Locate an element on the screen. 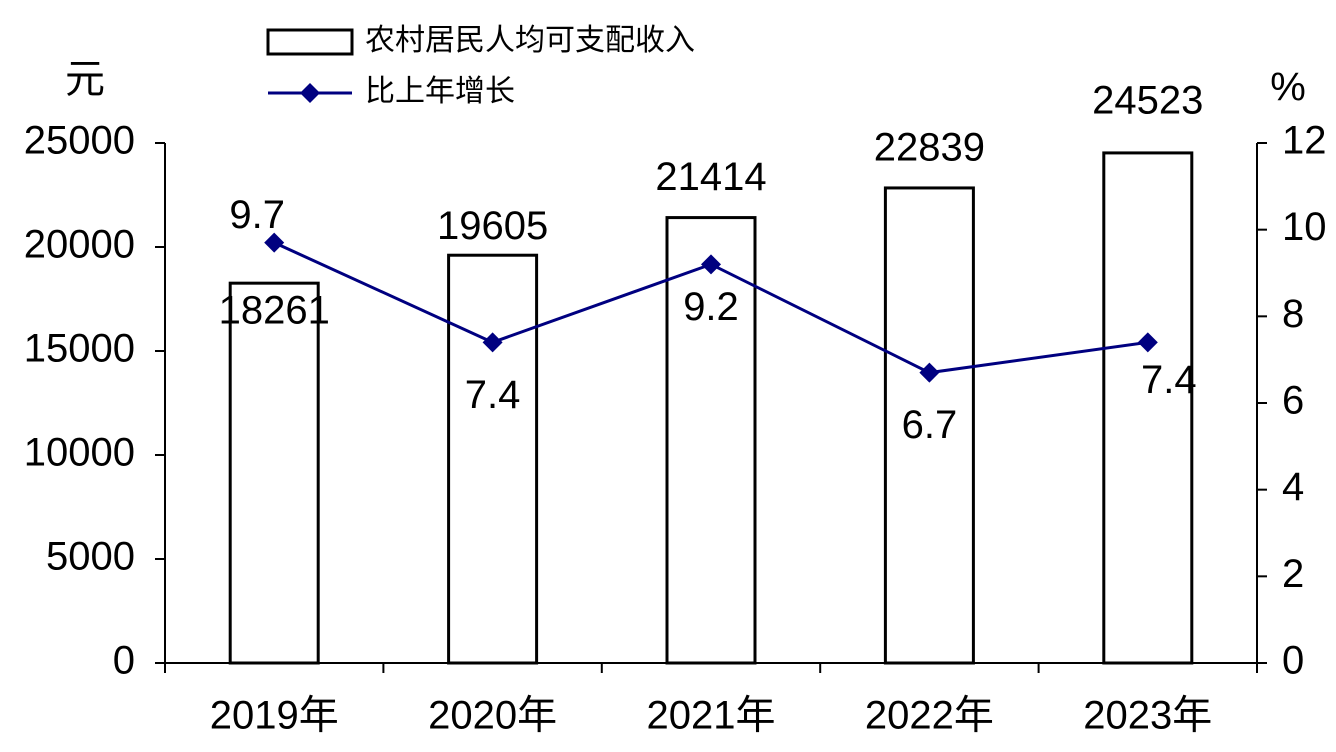 The image size is (1336, 752). y2-tick-label: 8 is located at coordinates (1293, 314).